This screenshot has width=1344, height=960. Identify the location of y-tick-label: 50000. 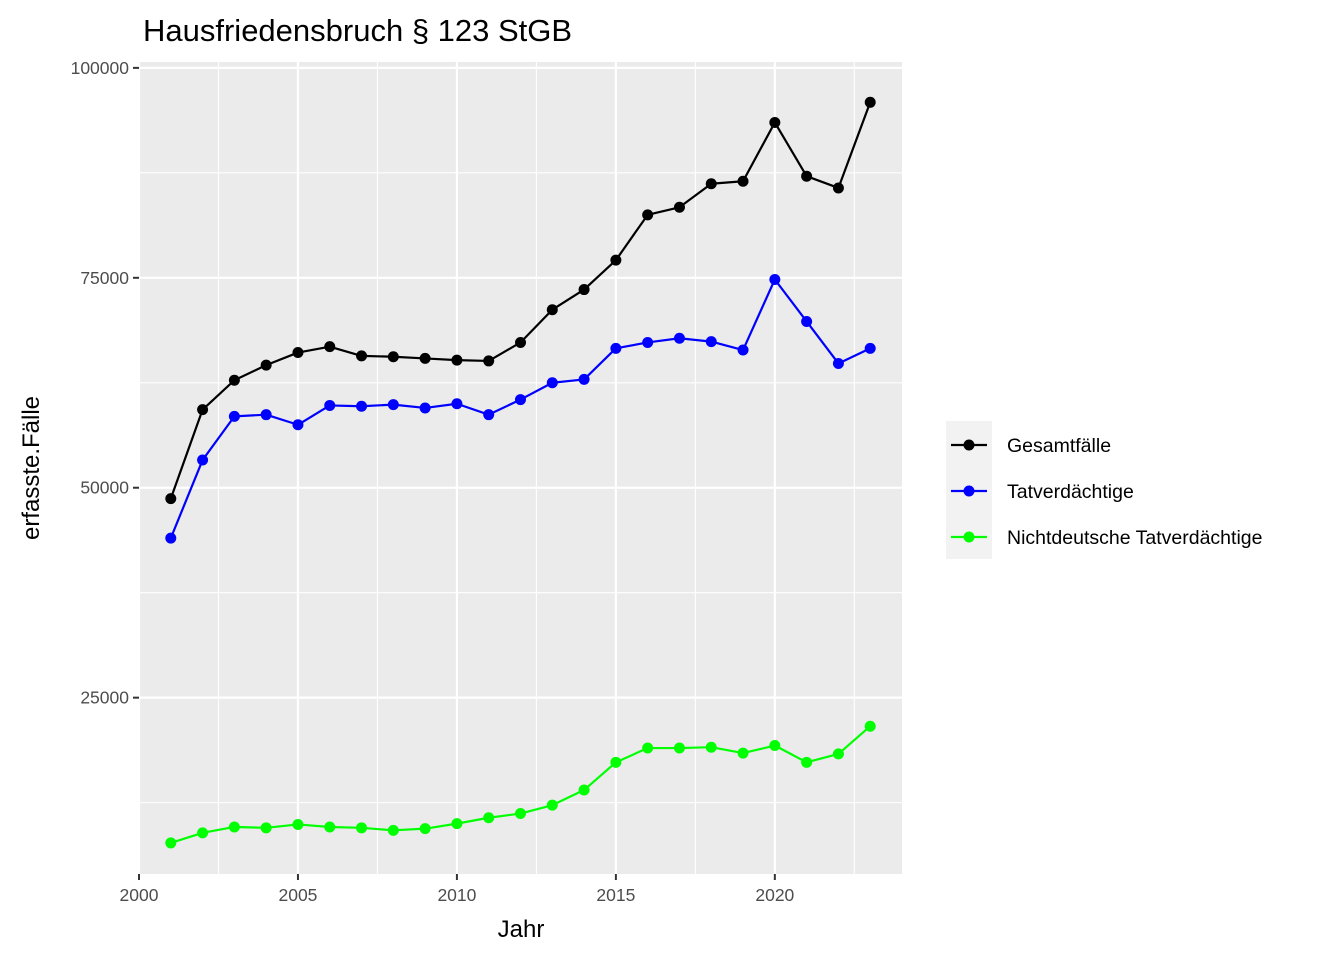
(104, 488).